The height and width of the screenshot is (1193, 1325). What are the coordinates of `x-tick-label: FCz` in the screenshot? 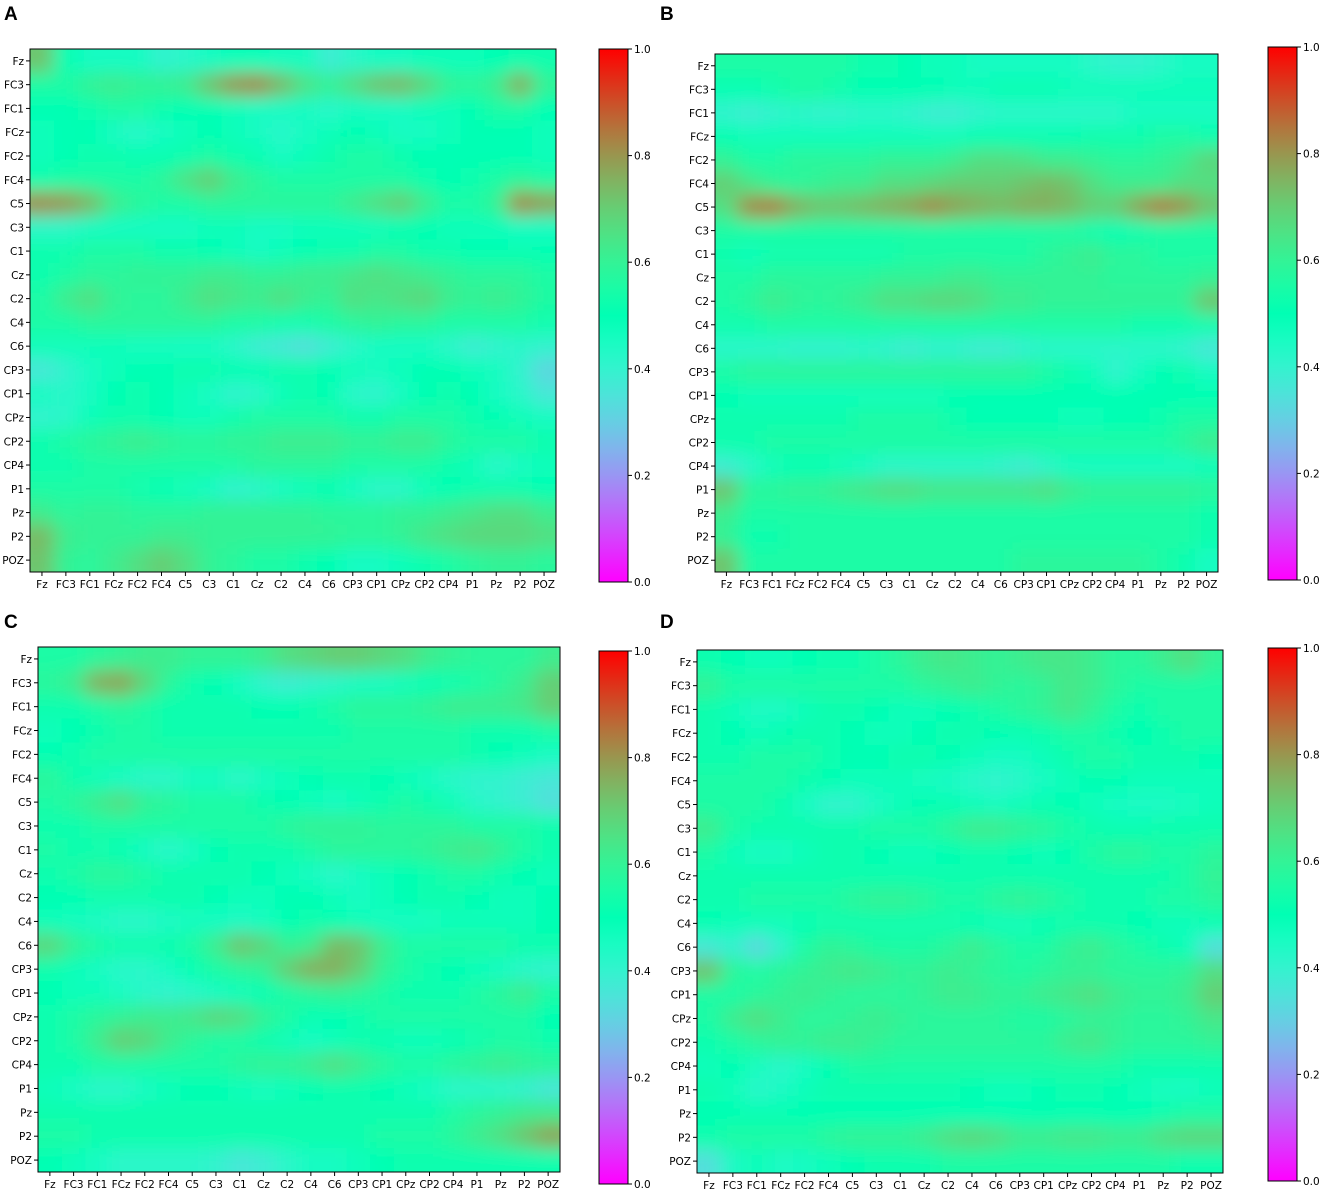 It's located at (113, 585).